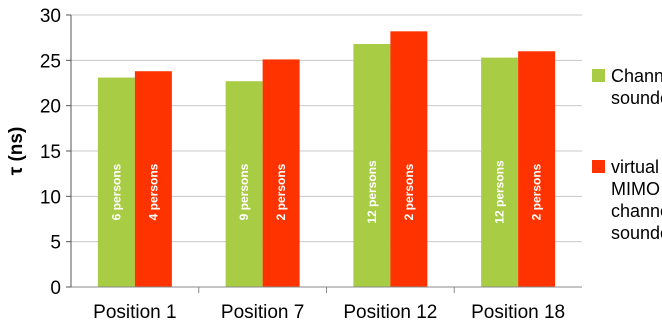  What do you see at coordinates (244, 191) in the screenshot?
I see `bar-data-label: 9 persons` at bounding box center [244, 191].